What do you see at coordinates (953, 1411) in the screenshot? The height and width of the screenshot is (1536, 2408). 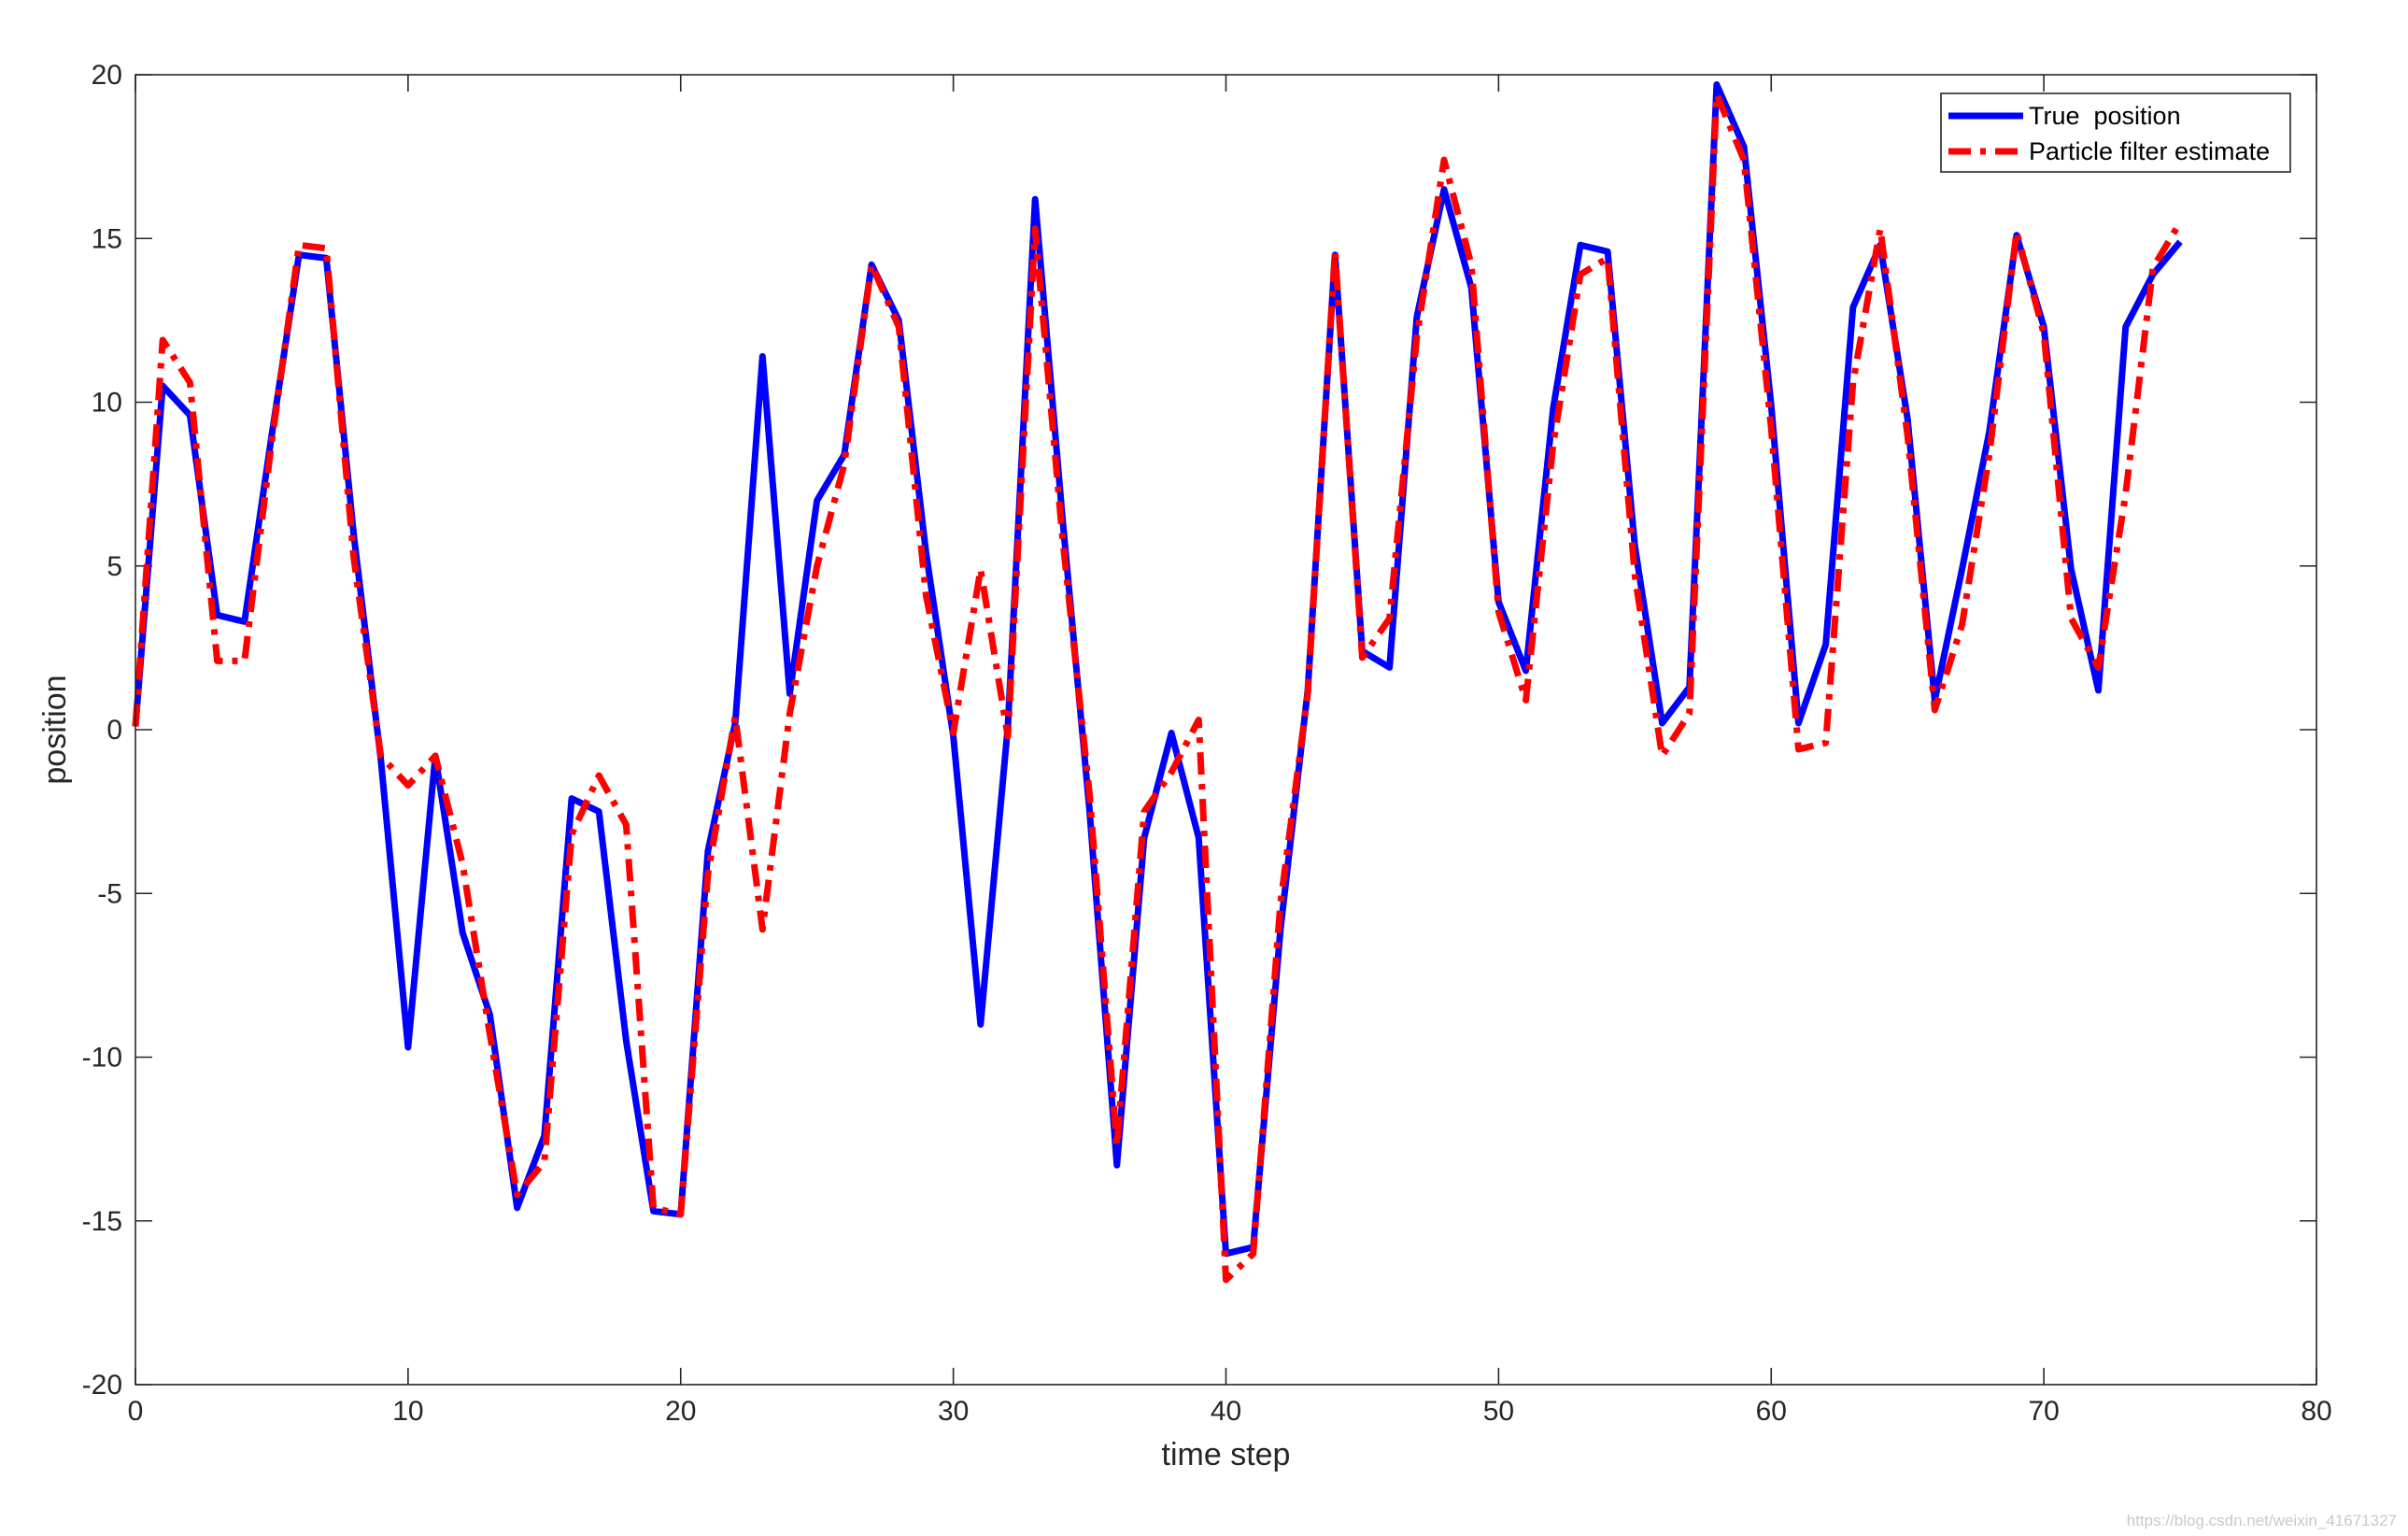 I see `x-tick-label: 30` at bounding box center [953, 1411].